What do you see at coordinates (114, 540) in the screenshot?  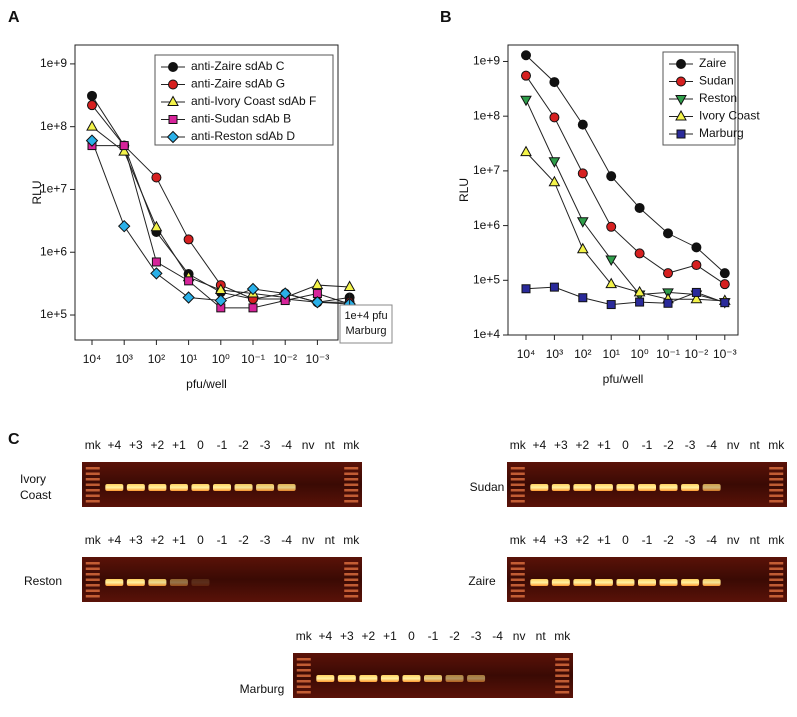 I see `lane-label: +4` at bounding box center [114, 540].